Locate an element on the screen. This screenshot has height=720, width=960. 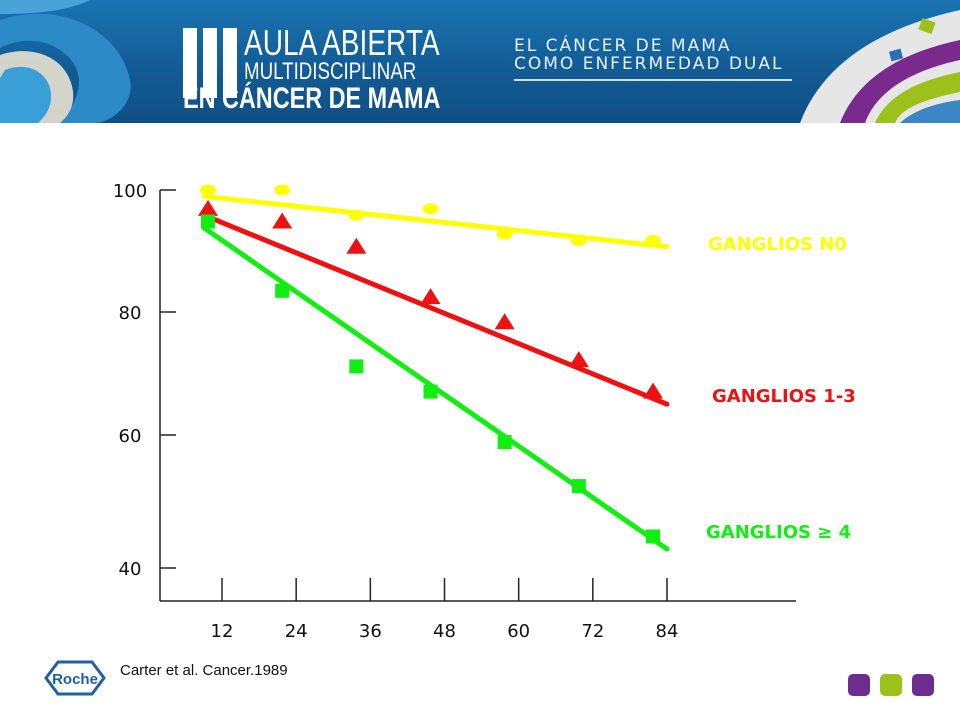
y-tick-label: 40 is located at coordinates (130, 569).